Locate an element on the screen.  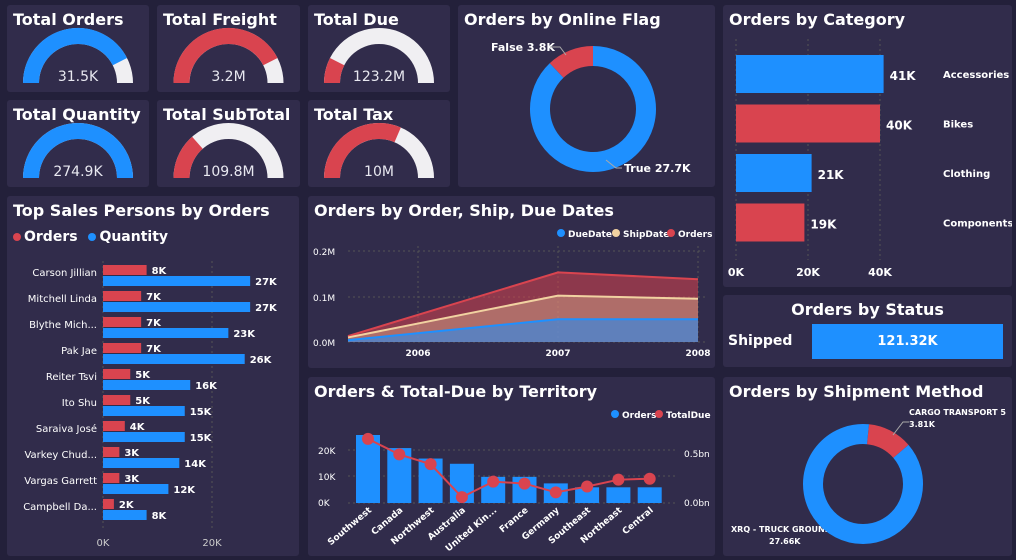
kpi-title: Total Freight is located at coordinates (220, 19).